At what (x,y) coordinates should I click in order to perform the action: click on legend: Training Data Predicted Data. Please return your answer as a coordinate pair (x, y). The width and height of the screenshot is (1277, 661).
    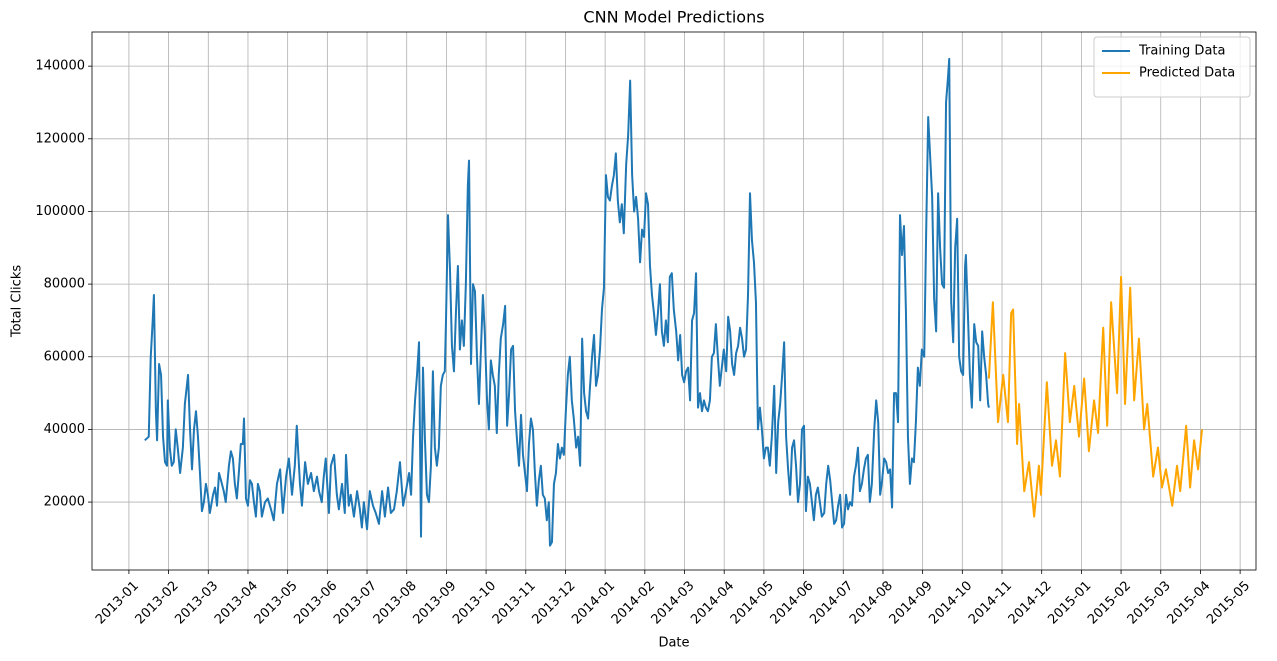
    Looking at the image, I should click on (1172, 67).